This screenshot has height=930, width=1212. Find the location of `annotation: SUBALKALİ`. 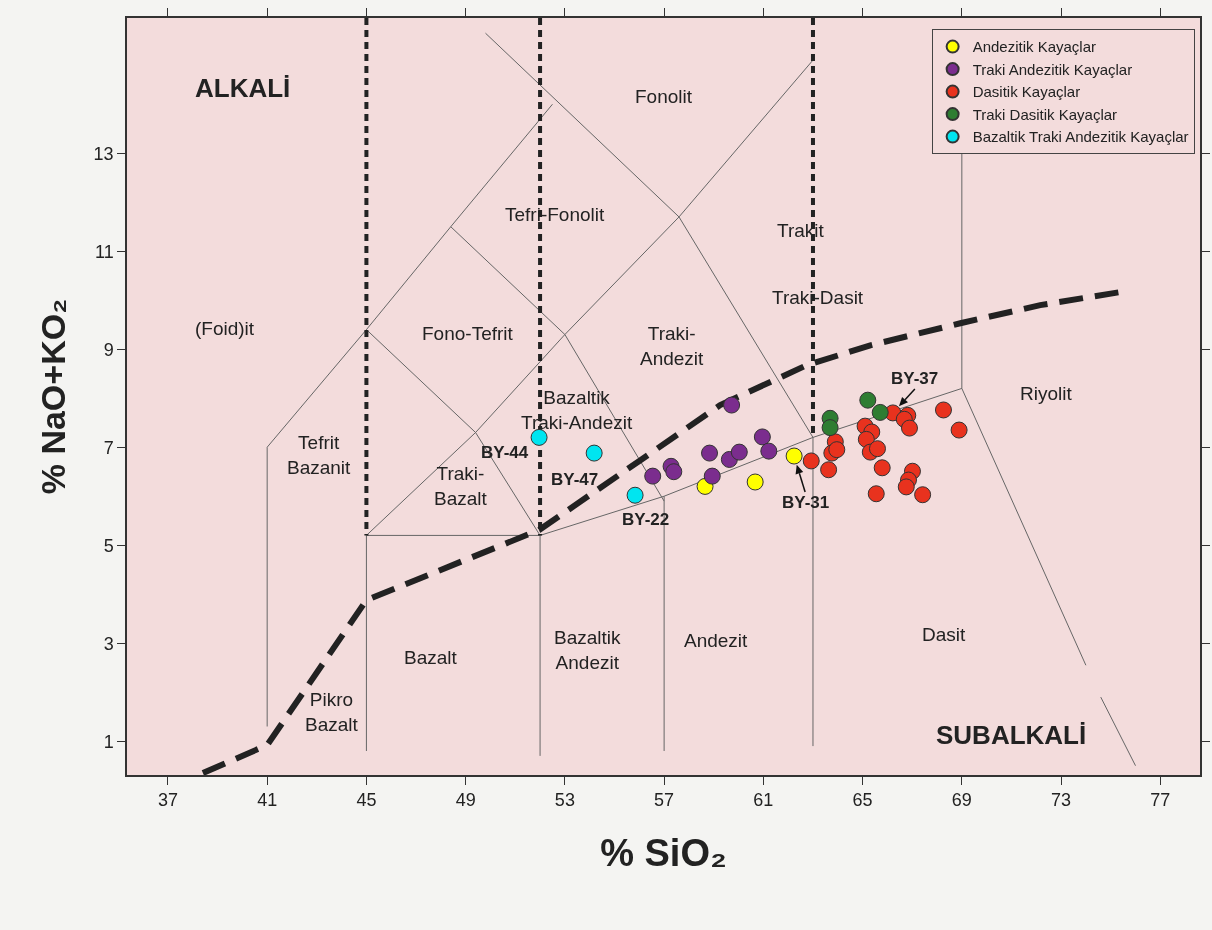

annotation: SUBALKALİ is located at coordinates (1011, 735).